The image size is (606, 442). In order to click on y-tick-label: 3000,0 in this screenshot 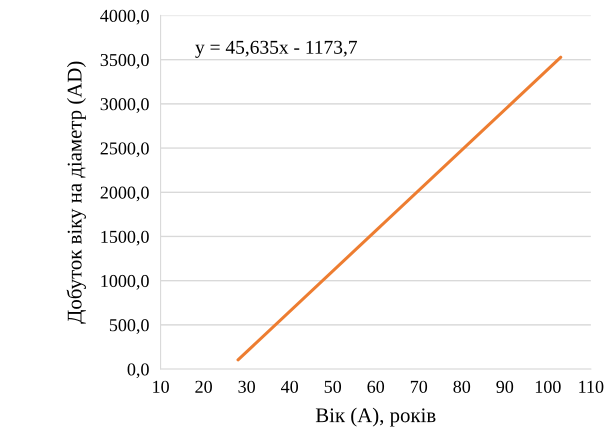, I will do `click(124, 105)`.